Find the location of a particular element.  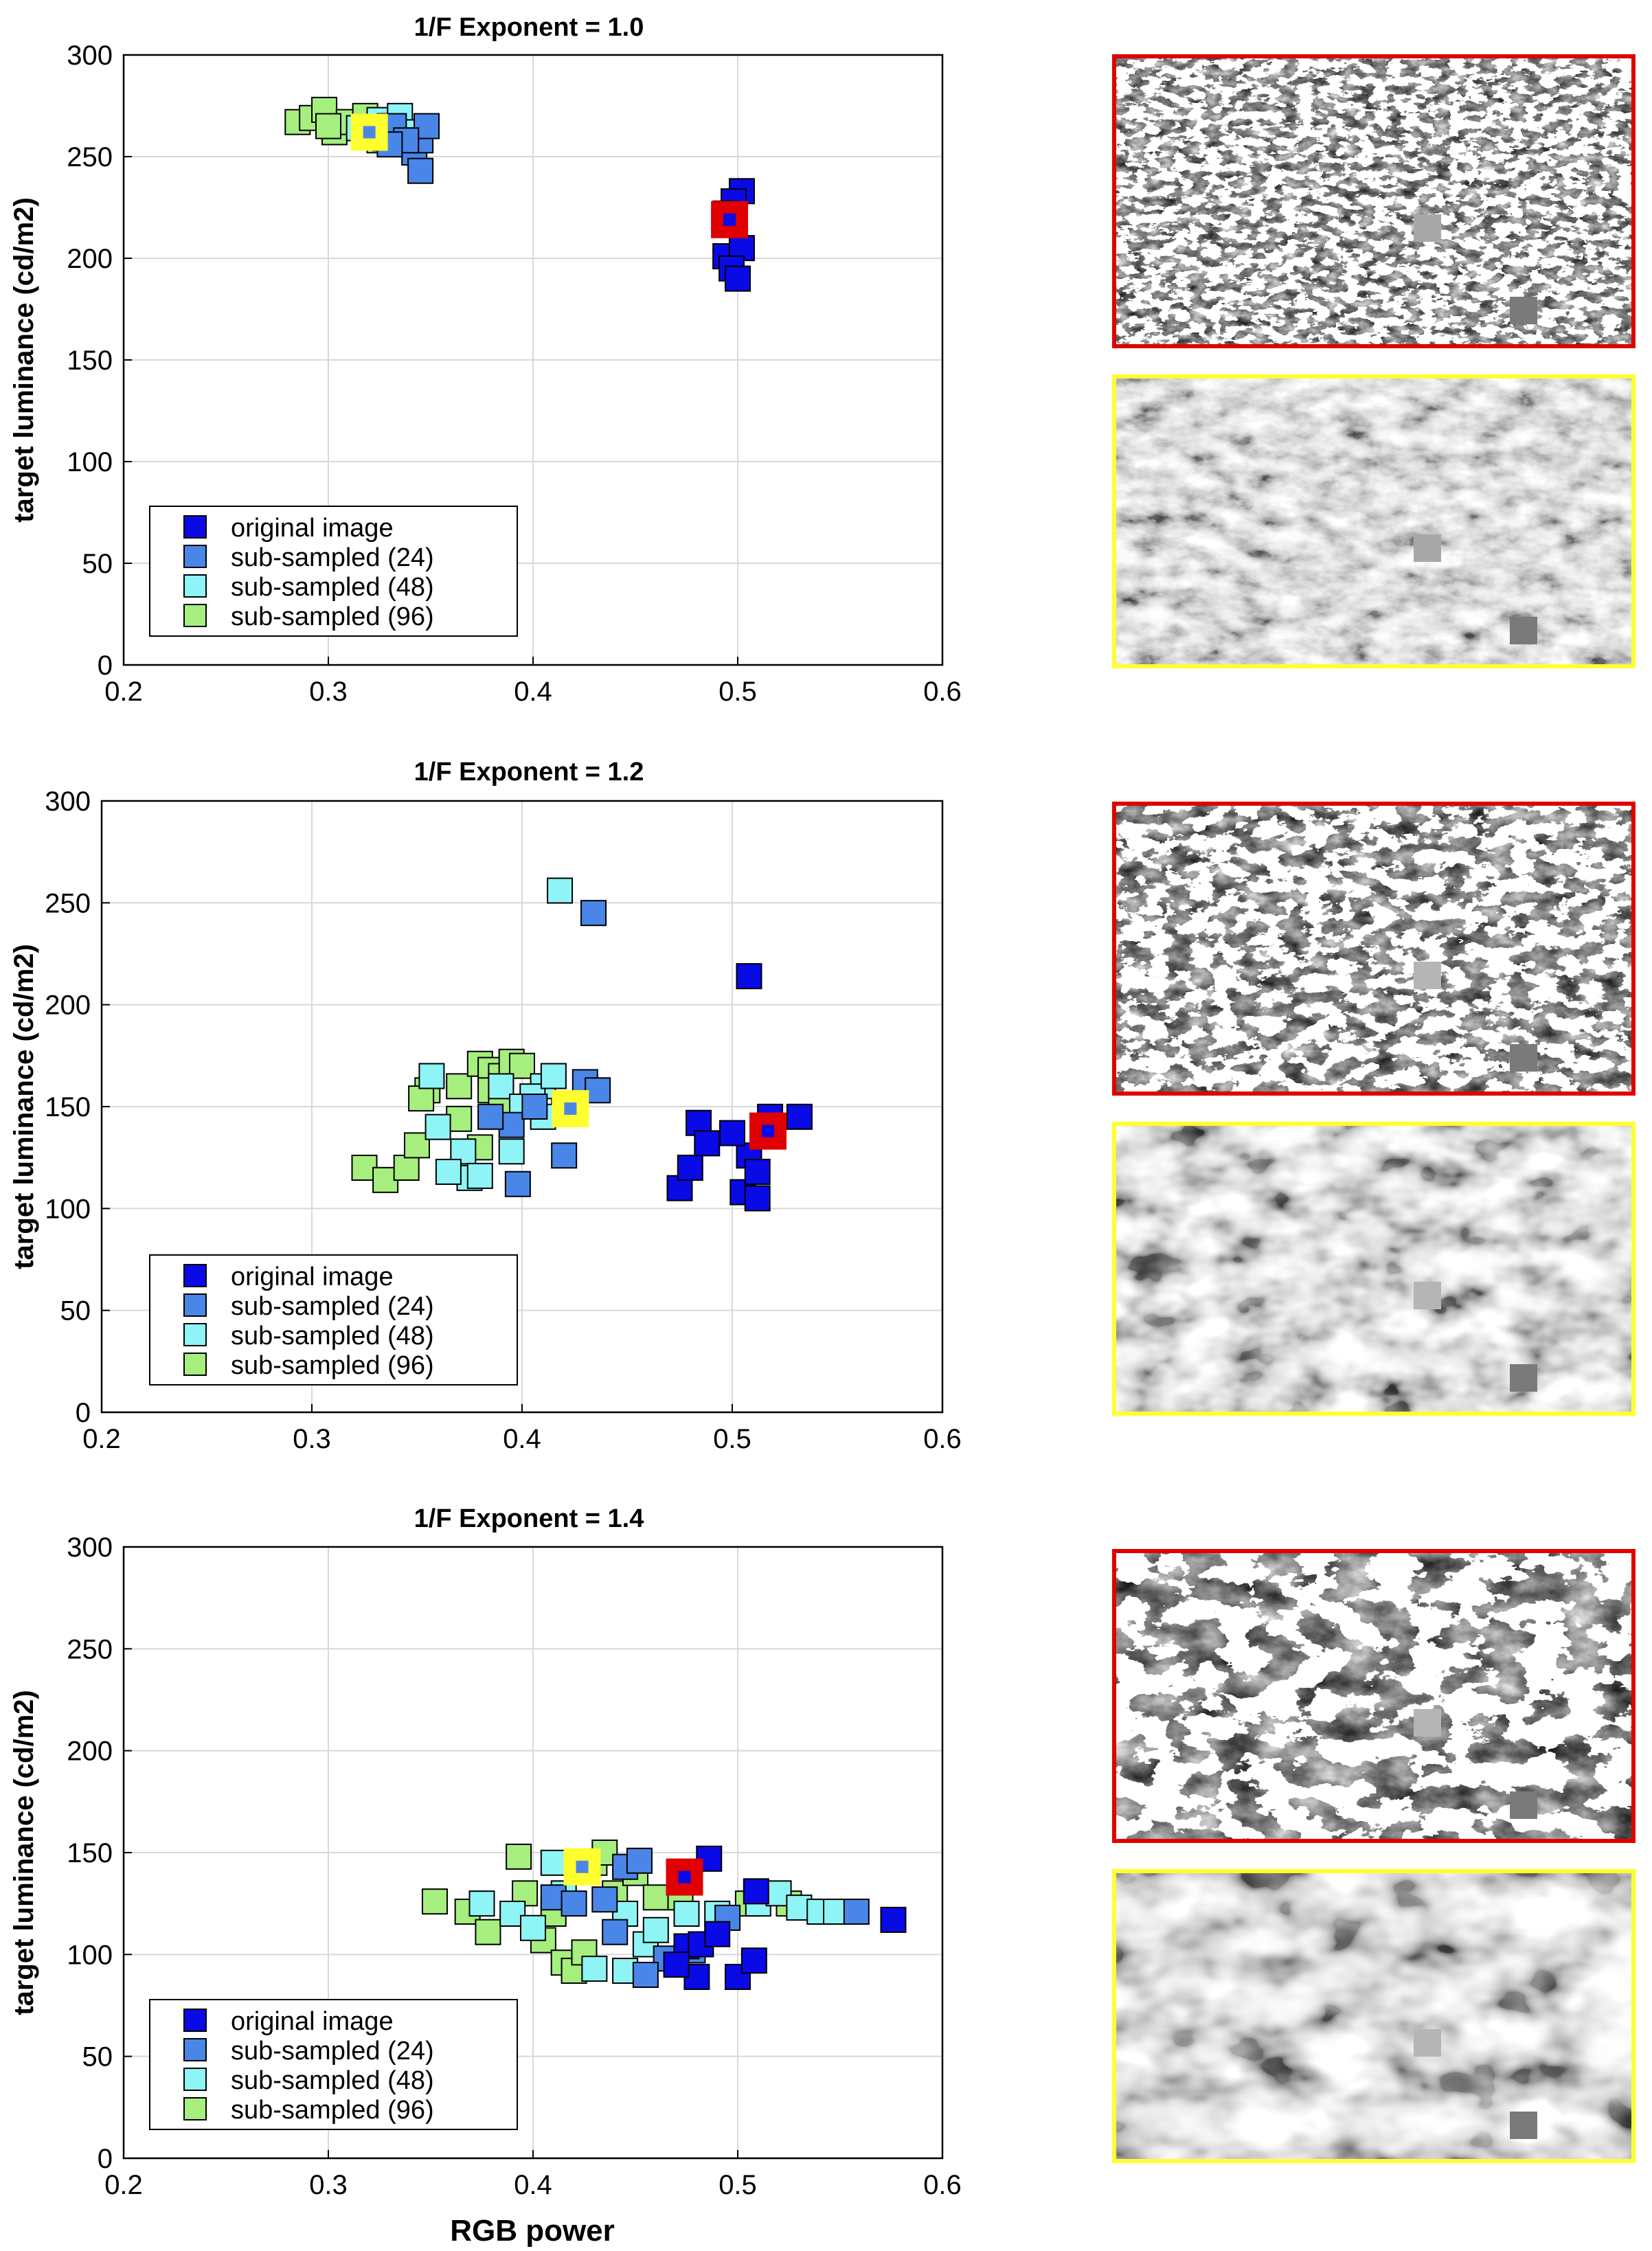

legend-label: original image is located at coordinates (312, 528).